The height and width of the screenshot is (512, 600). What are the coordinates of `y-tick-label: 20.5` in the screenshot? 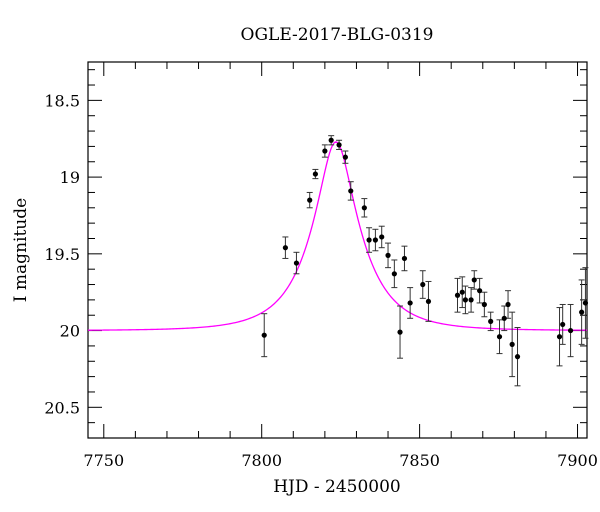 It's located at (62, 407).